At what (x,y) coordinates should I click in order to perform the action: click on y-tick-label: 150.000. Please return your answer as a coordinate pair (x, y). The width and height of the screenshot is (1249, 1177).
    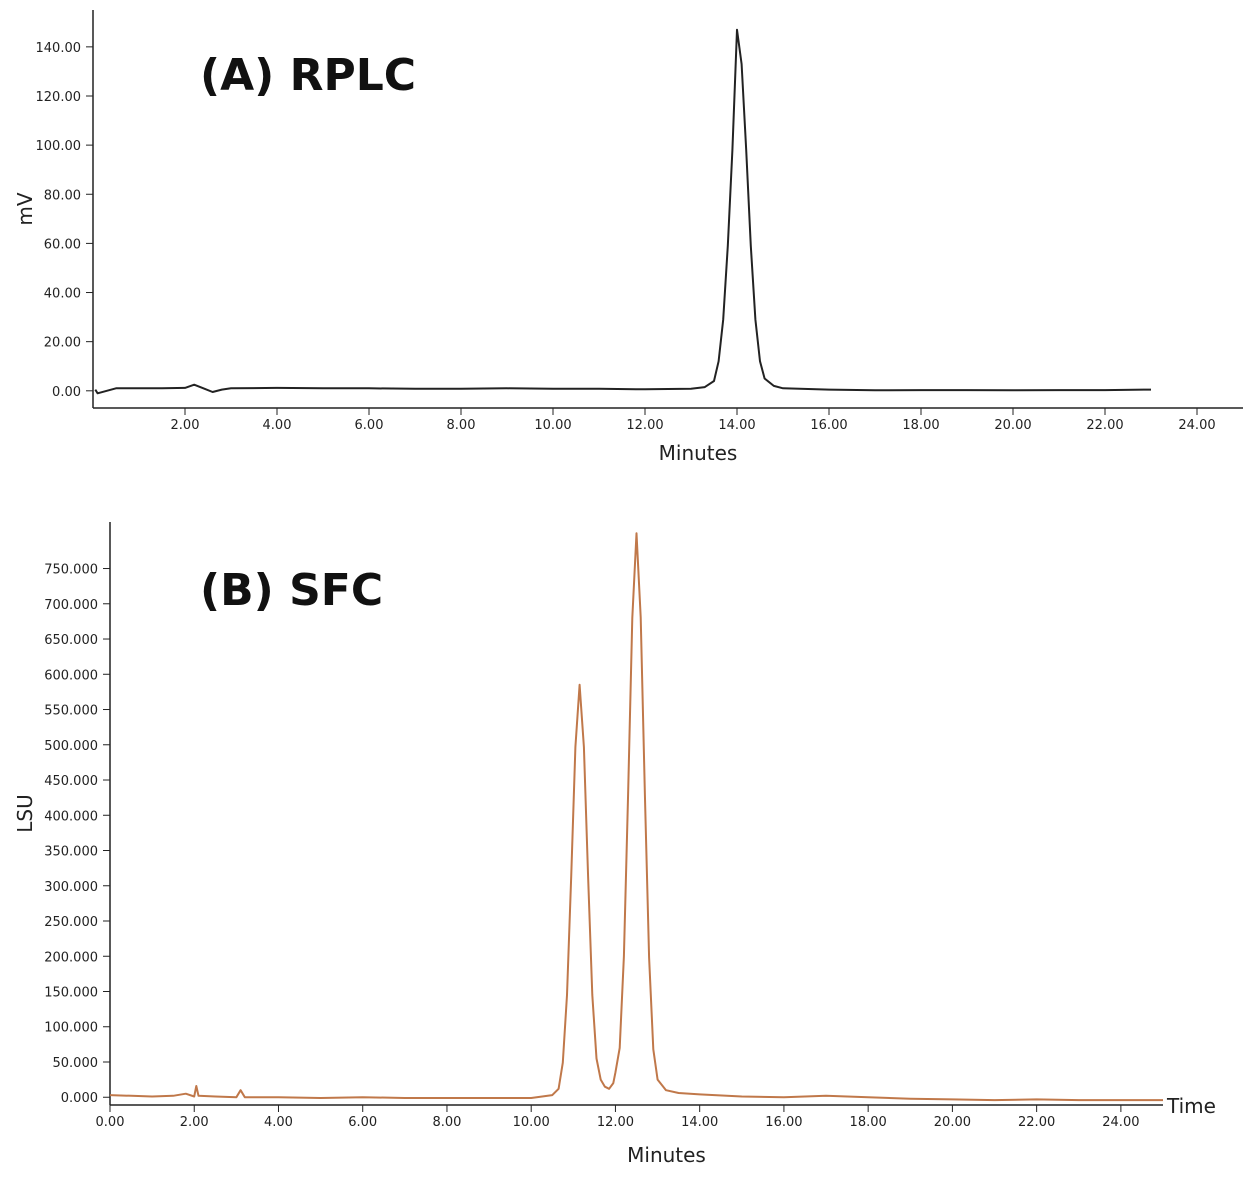
    Looking at the image, I should click on (71, 993).